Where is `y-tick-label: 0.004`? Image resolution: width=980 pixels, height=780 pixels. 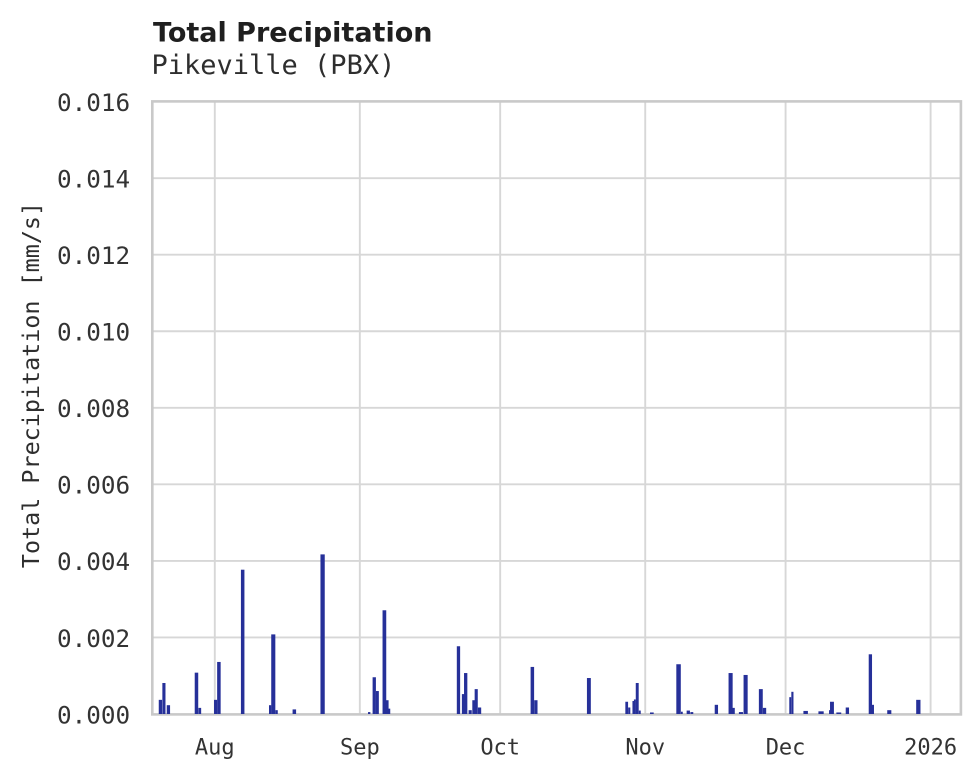
y-tick-label: 0.004 is located at coordinates (93, 561).